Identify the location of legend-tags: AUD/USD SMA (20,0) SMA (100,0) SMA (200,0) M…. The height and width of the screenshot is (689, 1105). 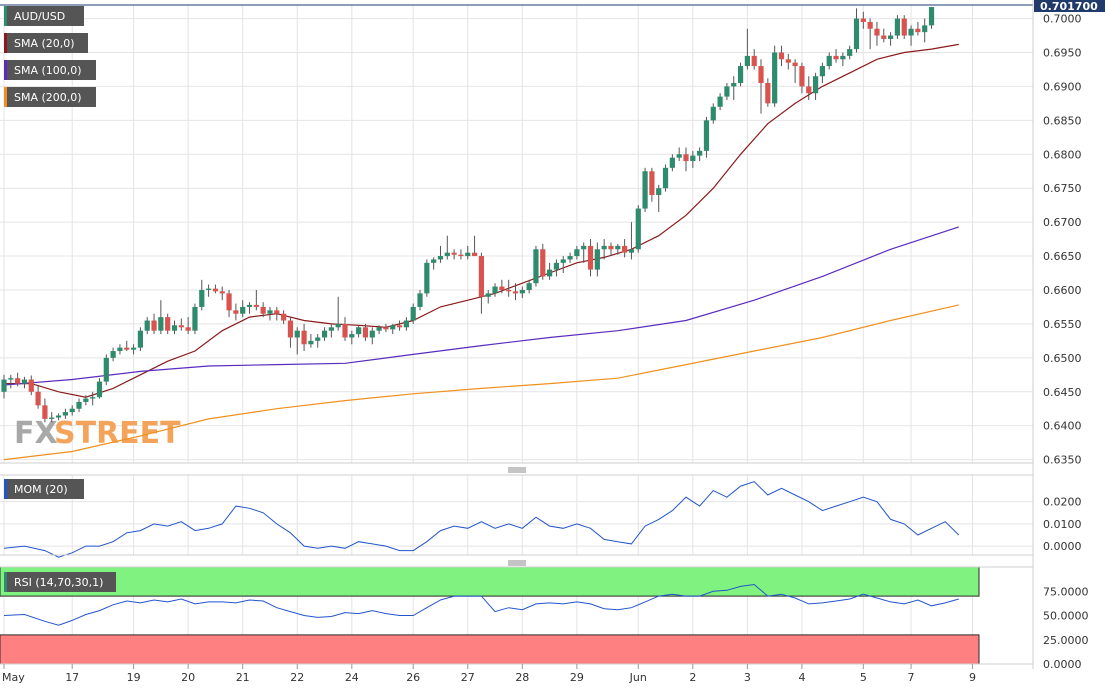
(60, 299).